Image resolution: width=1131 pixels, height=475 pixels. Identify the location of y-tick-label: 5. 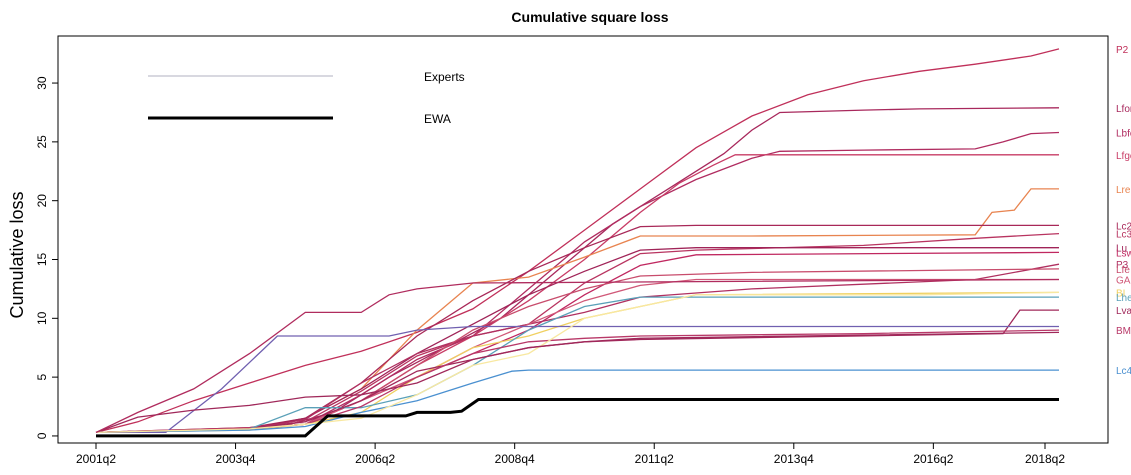
(42, 376).